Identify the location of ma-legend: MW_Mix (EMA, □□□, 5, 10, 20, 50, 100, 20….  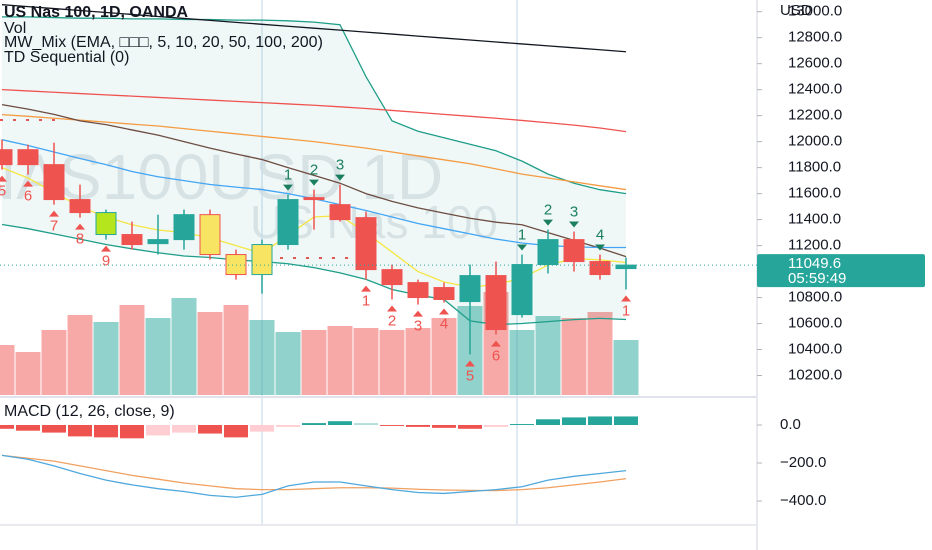
(163, 42).